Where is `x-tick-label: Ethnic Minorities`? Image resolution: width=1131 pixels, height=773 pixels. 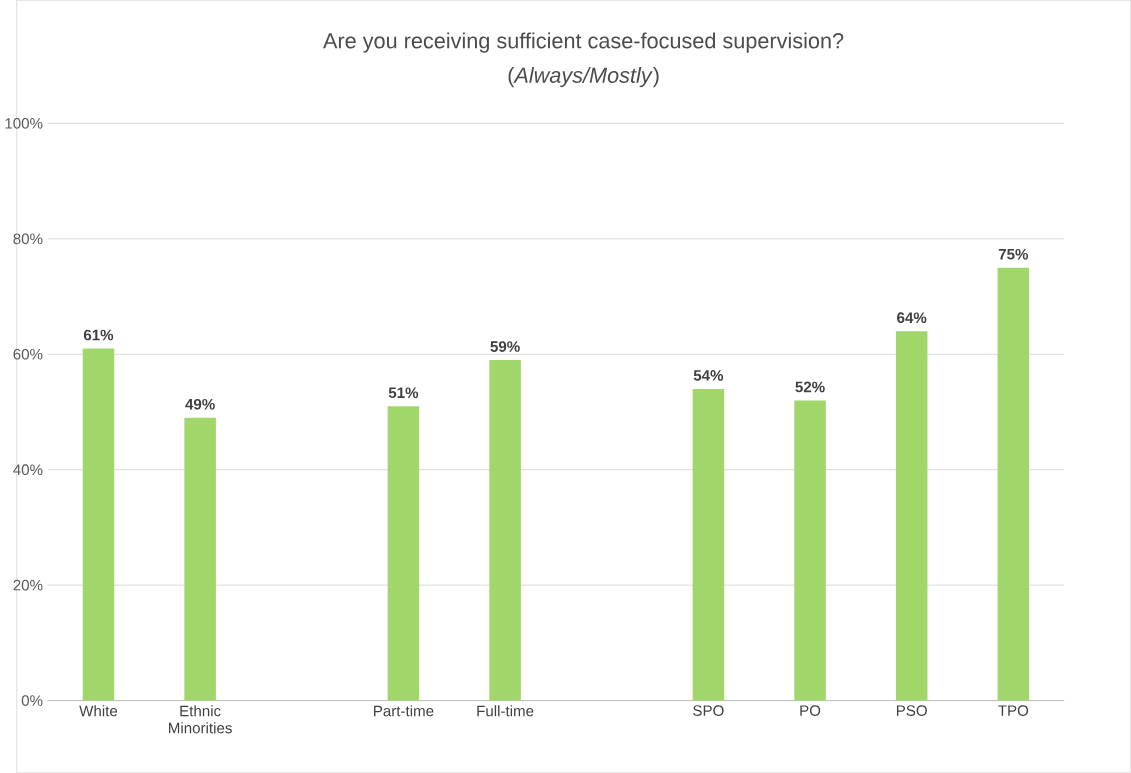 x-tick-label: Ethnic Minorities is located at coordinates (200, 719).